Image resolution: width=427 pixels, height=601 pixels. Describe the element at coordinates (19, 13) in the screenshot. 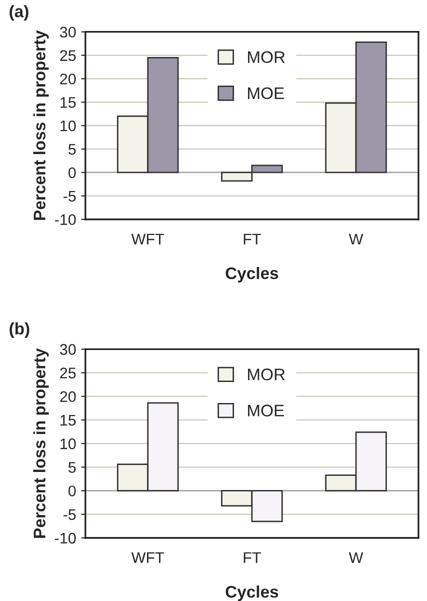

I see `chart-title: (a)` at that location.